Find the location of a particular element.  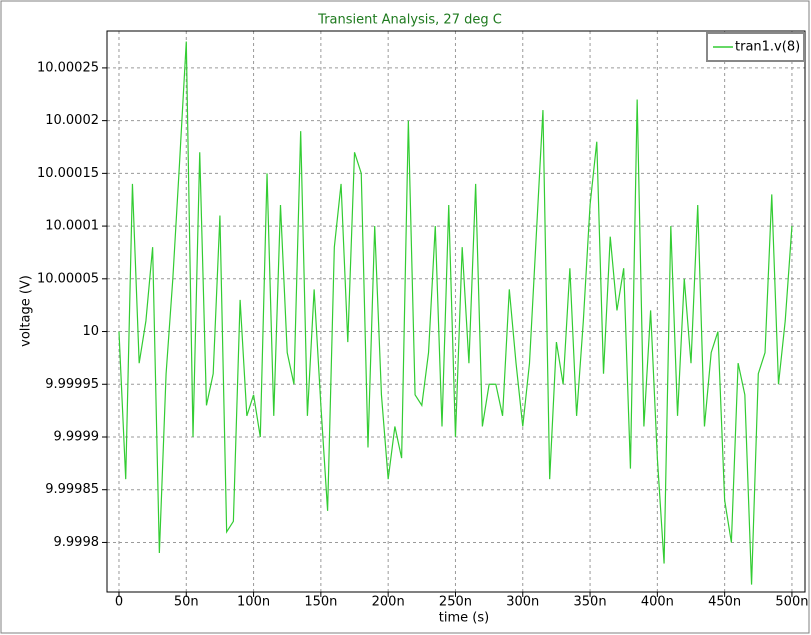

legend-label: tran1.v(8) is located at coordinates (767, 47).